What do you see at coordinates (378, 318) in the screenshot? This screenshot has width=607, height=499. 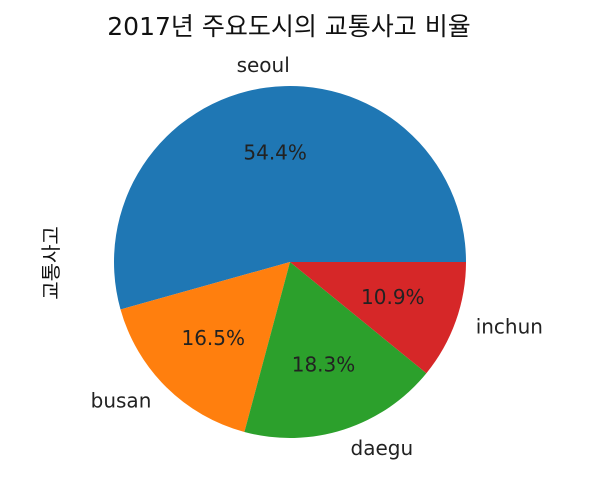 I see `pie-slice-inchun` at bounding box center [378, 318].